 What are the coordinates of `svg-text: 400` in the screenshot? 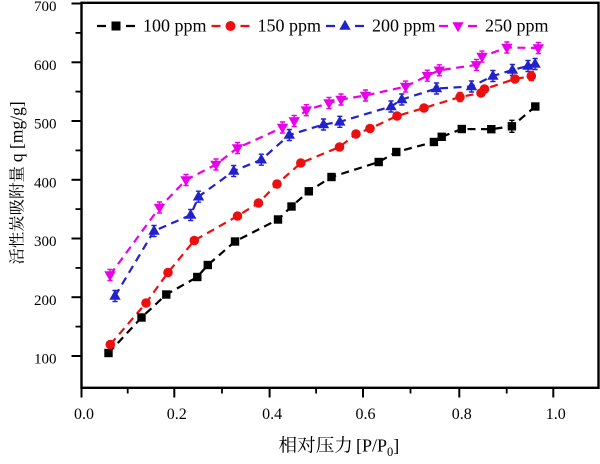 It's located at (45, 183).